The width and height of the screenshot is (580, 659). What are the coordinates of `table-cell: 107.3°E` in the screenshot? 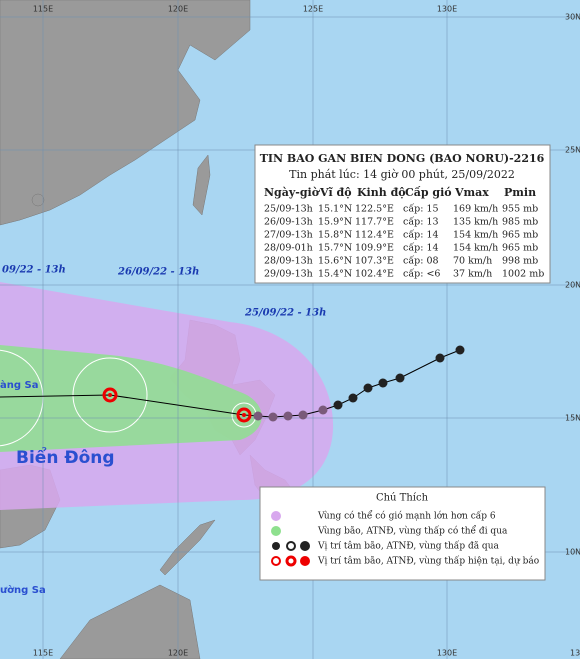 It's located at (374, 261).